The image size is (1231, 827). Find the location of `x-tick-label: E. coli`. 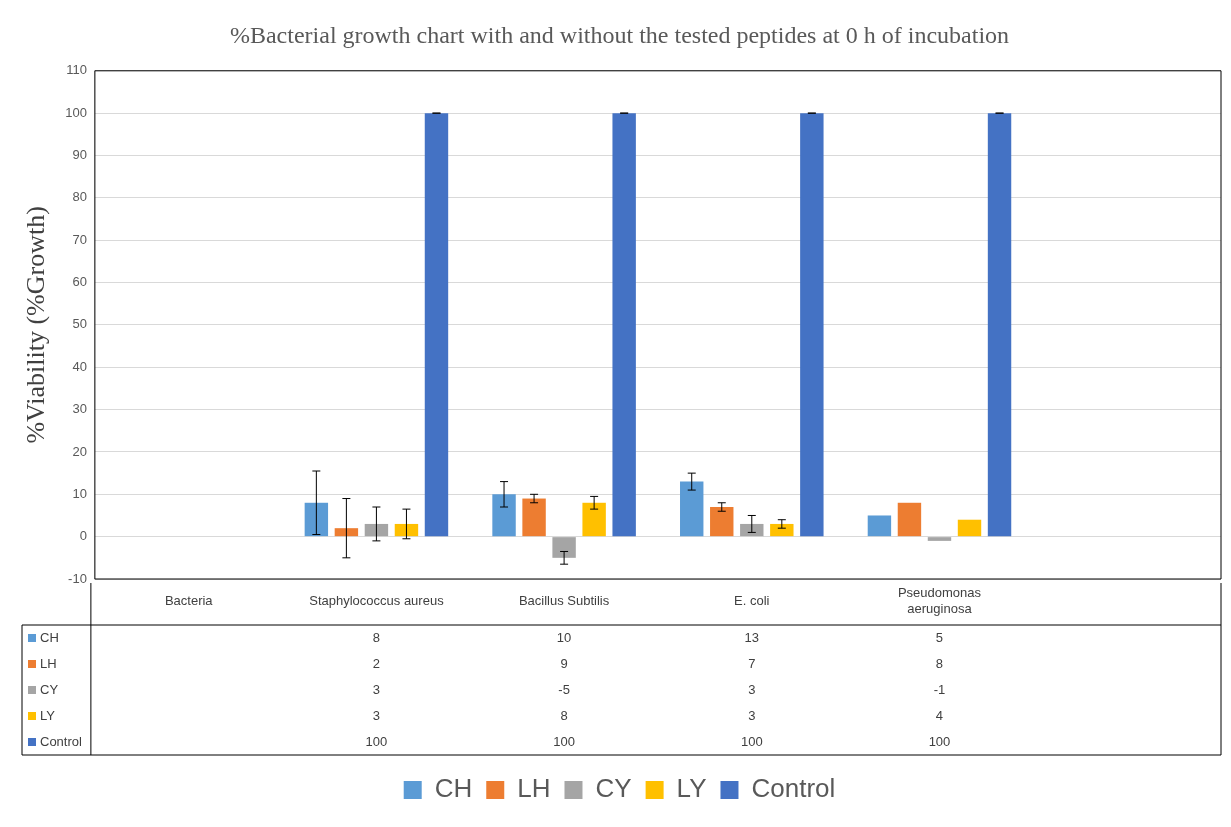

x-tick-label: E. coli is located at coordinates (752, 600).